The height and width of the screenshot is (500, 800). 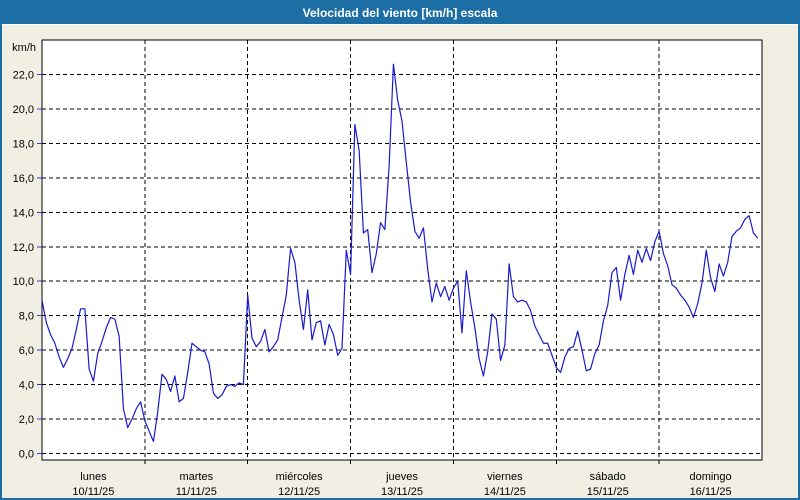 I want to click on day-date-label: 15/11/25, so click(x=608, y=492).